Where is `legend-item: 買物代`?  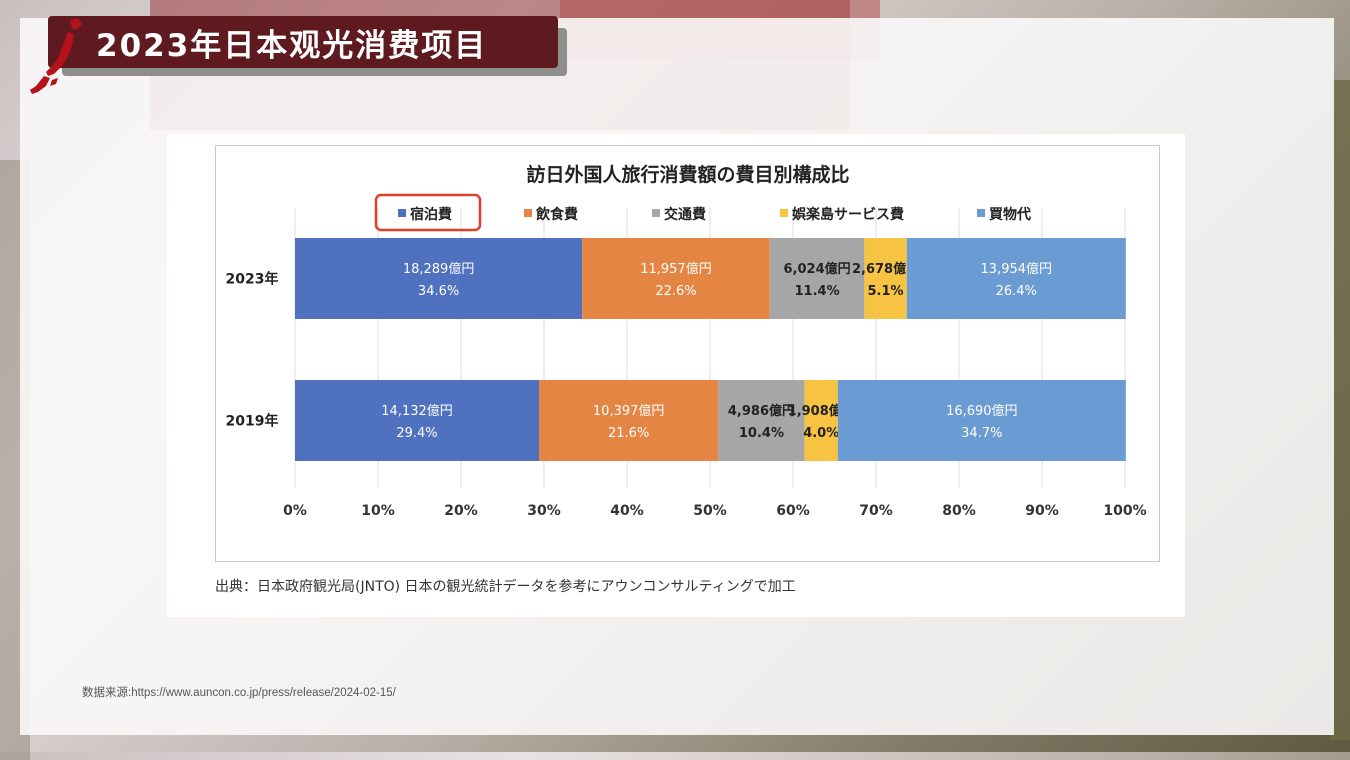 legend-item: 買物代 is located at coordinates (1004, 214).